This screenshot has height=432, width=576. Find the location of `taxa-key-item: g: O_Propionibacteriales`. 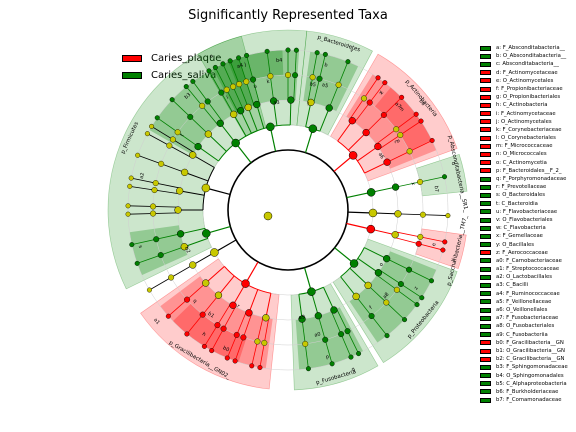

taxa-key-item: g: O_Propionibacteriales is located at coordinates (524, 97).